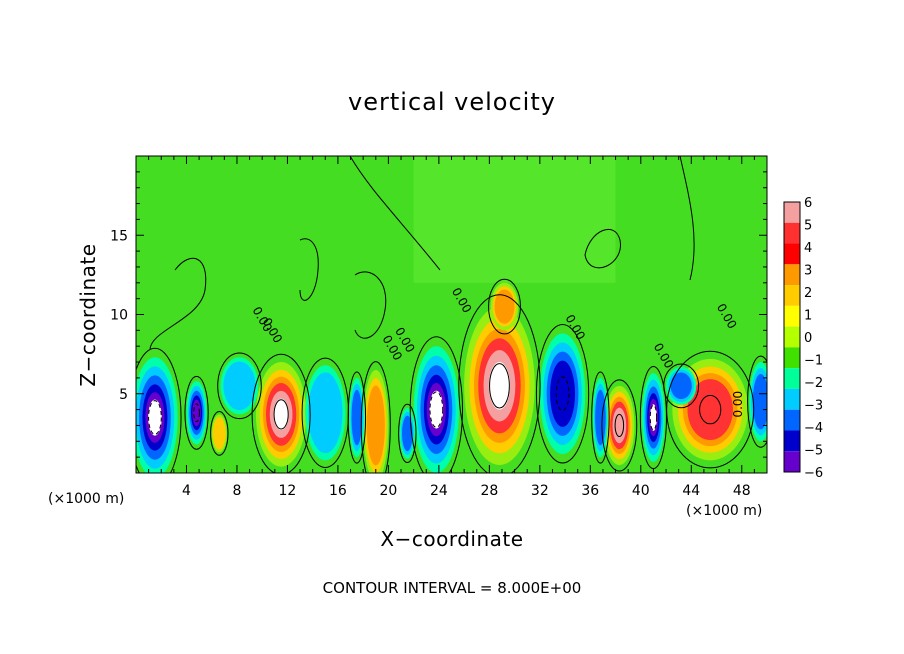 The image size is (904, 654). What do you see at coordinates (808, 203) in the screenshot?
I see `colorbar-label-0: 6` at bounding box center [808, 203].